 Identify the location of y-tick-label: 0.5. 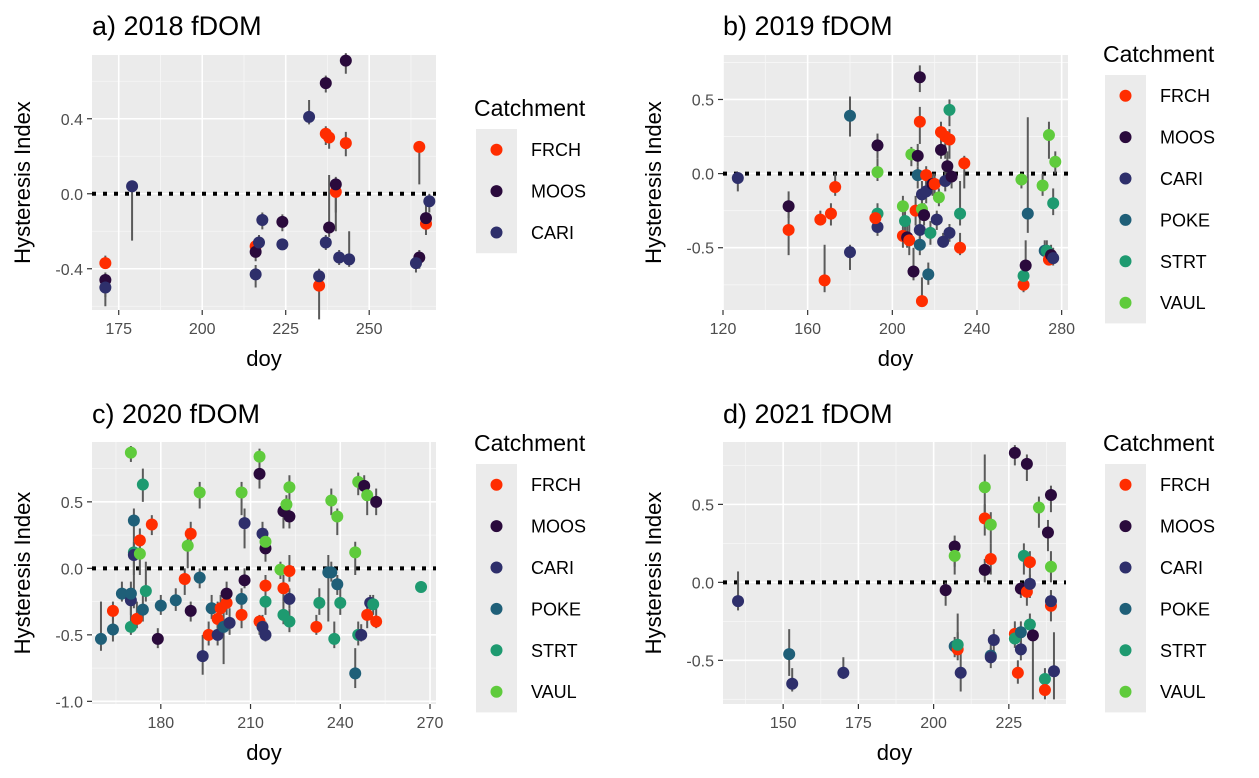
(703, 100).